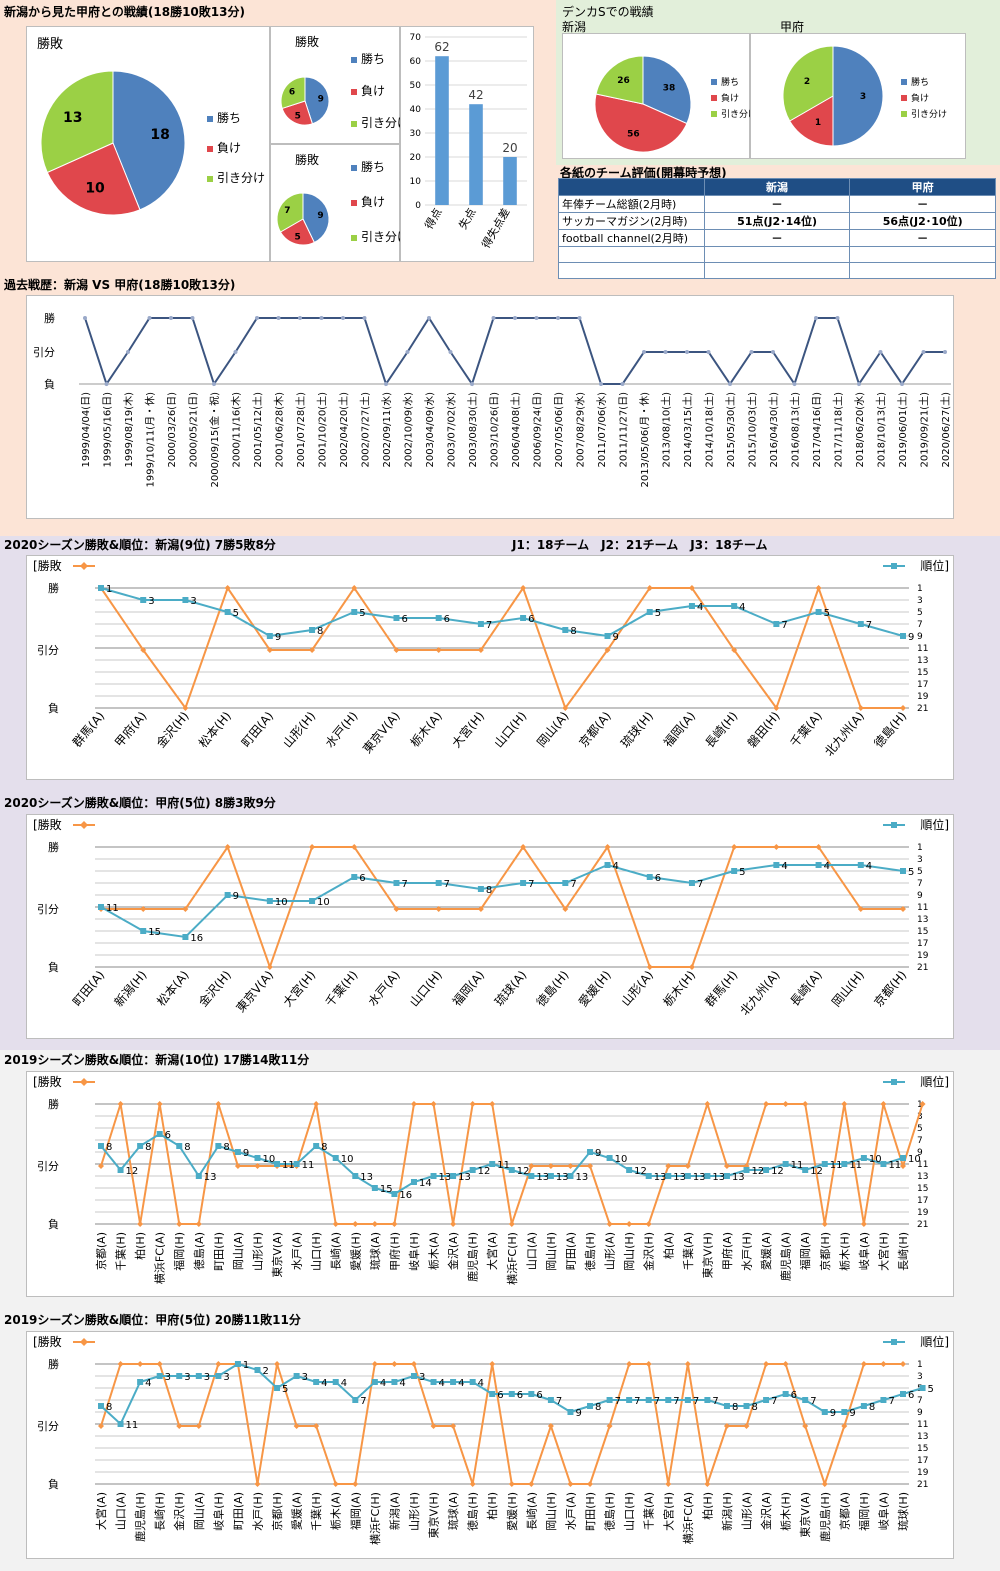 Image resolution: width=1000 pixels, height=1571 pixels. Describe the element at coordinates (922, 673) in the screenshot. I see `rank-tick-label: 15` at that location.